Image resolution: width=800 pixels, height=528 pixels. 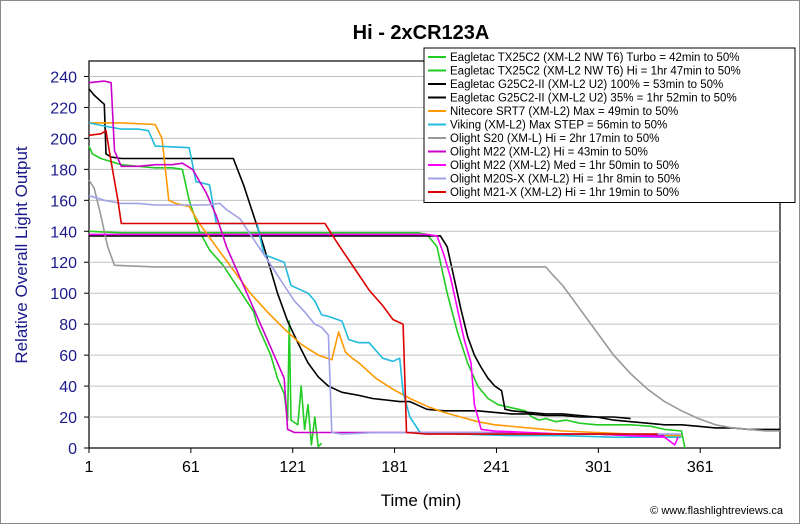 I want to click on x-tick-label: 301, so click(x=598, y=467).